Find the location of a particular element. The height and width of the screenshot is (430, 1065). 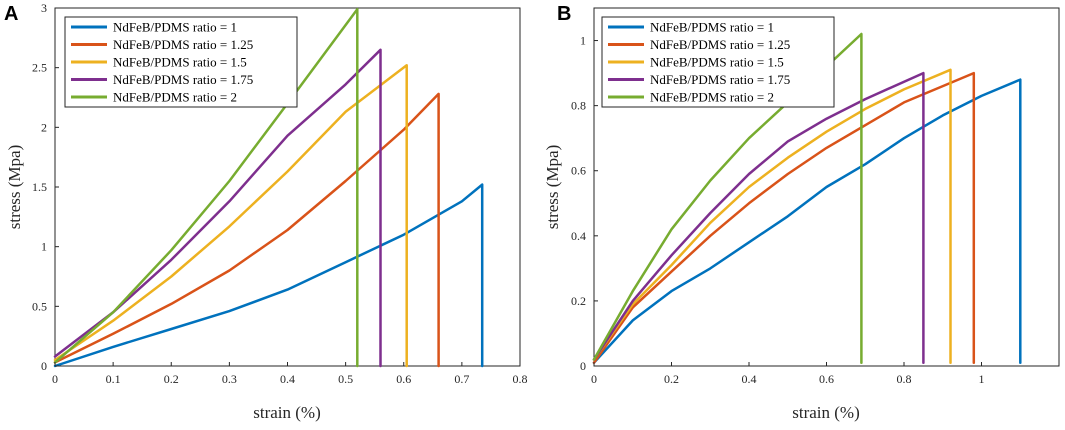

panel-a-letter: A is located at coordinates (11, 14).